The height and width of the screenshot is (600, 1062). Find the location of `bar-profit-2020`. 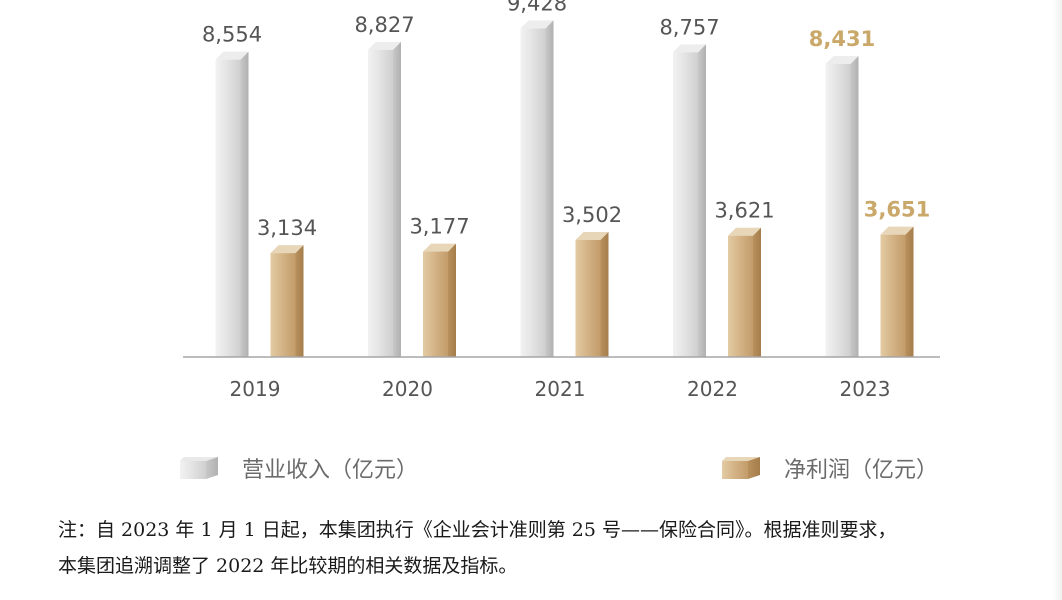

bar-profit-2020 is located at coordinates (439, 300).